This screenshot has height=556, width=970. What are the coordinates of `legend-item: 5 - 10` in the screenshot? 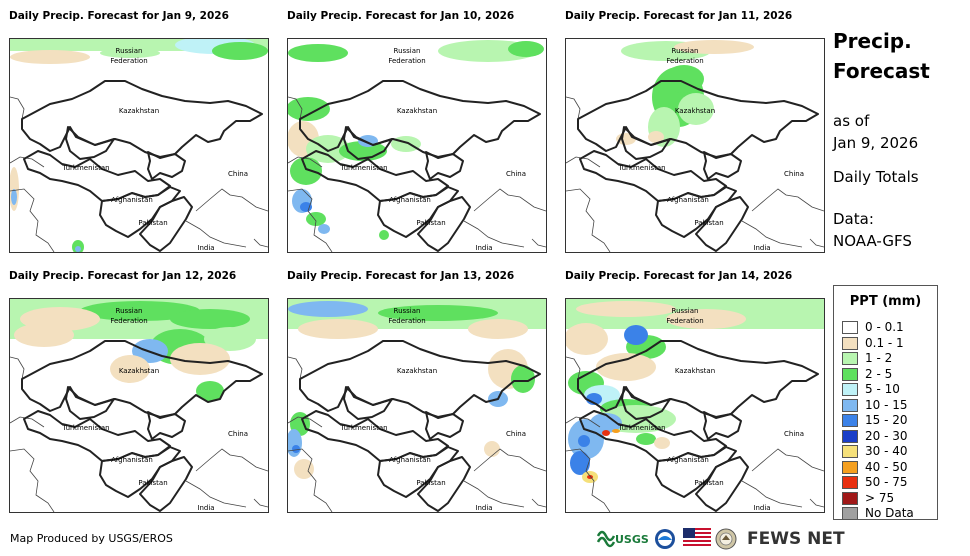 It's located at (871, 389).